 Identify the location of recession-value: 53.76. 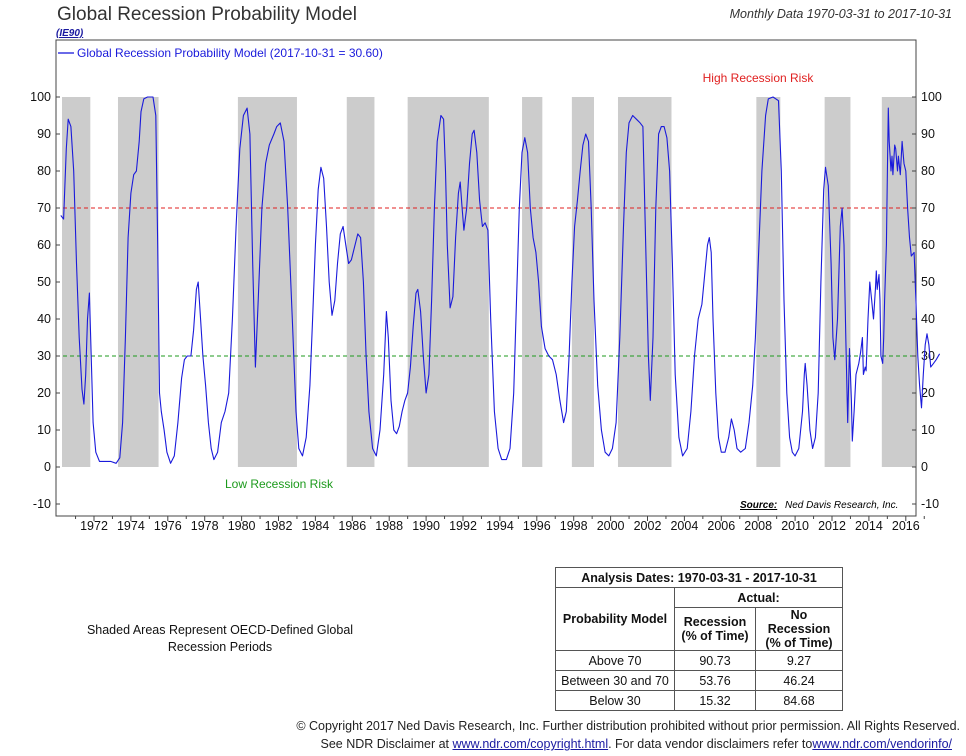
(715, 680).